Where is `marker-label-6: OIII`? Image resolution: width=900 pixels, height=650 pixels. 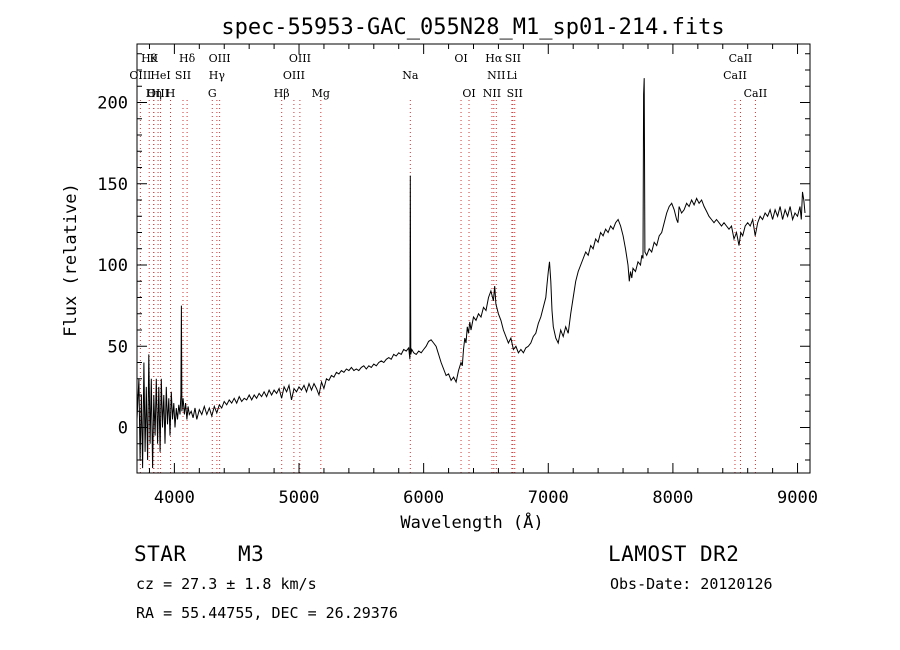
marker-label-6: OIII is located at coordinates (158, 93).